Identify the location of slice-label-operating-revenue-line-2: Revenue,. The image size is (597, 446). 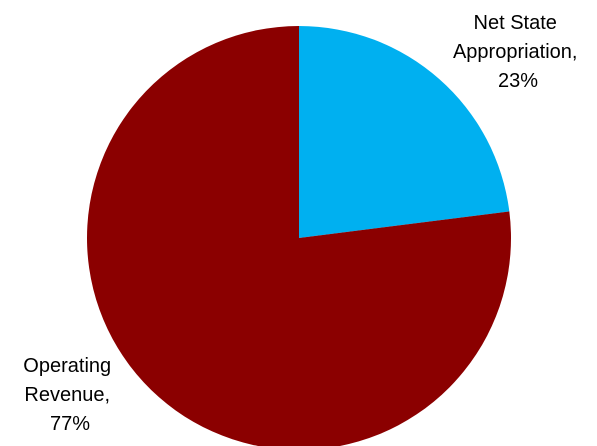
(67, 395).